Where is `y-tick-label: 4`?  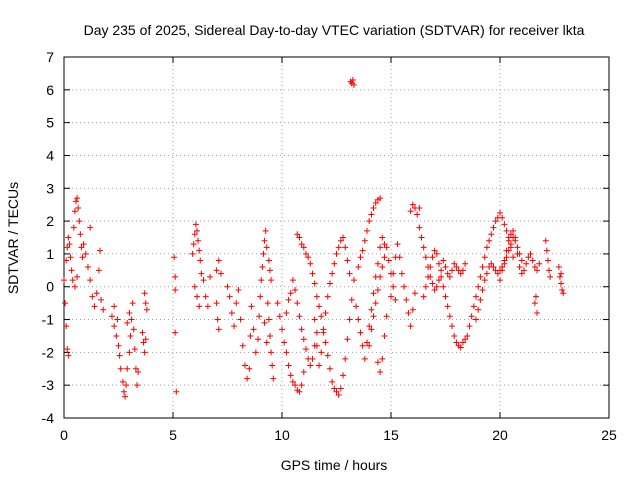 y-tick-label: 4 is located at coordinates (50, 155).